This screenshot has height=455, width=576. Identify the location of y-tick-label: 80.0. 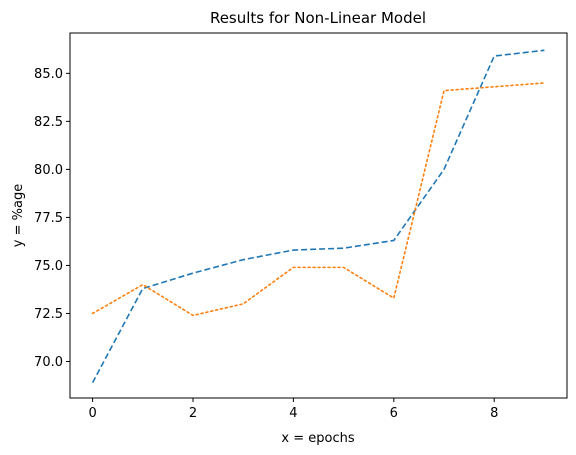
(48, 170).